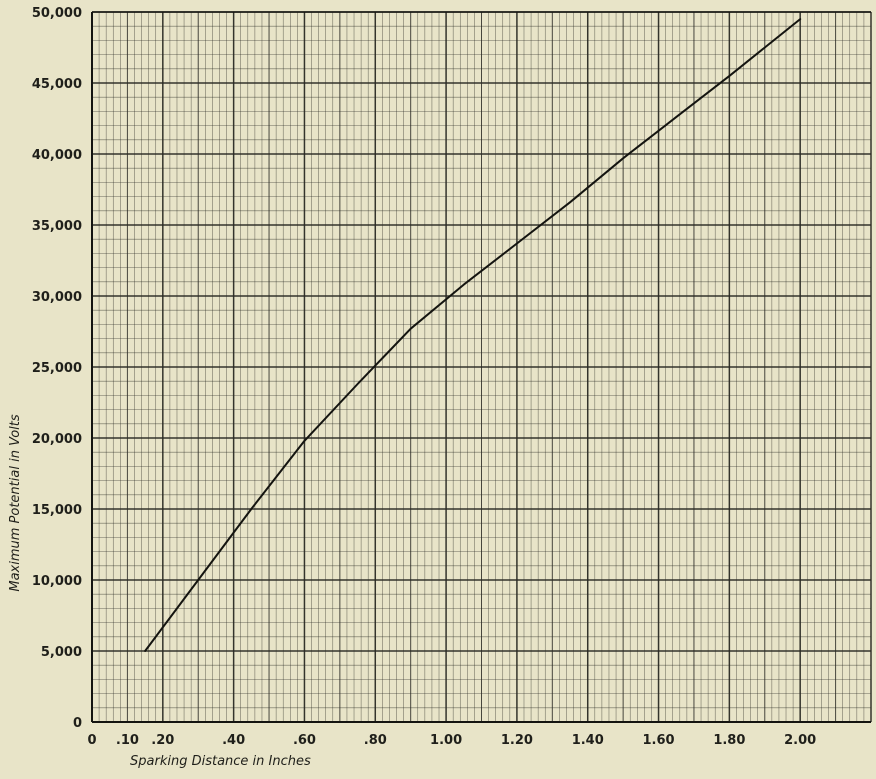  What do you see at coordinates (57, 155) in the screenshot?
I see `y-tick-label: 40,000` at bounding box center [57, 155].